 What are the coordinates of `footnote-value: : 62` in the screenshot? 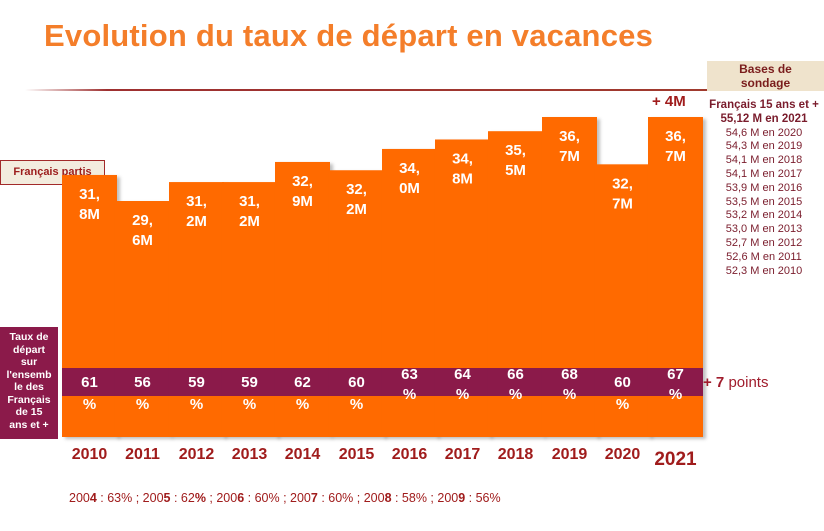 It's located at (182, 498).